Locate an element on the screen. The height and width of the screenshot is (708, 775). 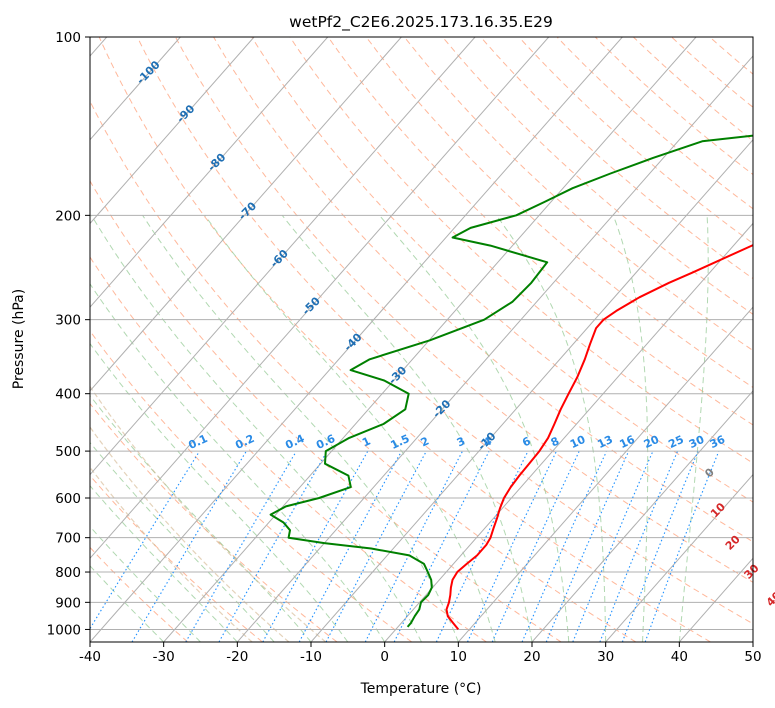
mixing-ratio-label: 25 is located at coordinates (675, 442).